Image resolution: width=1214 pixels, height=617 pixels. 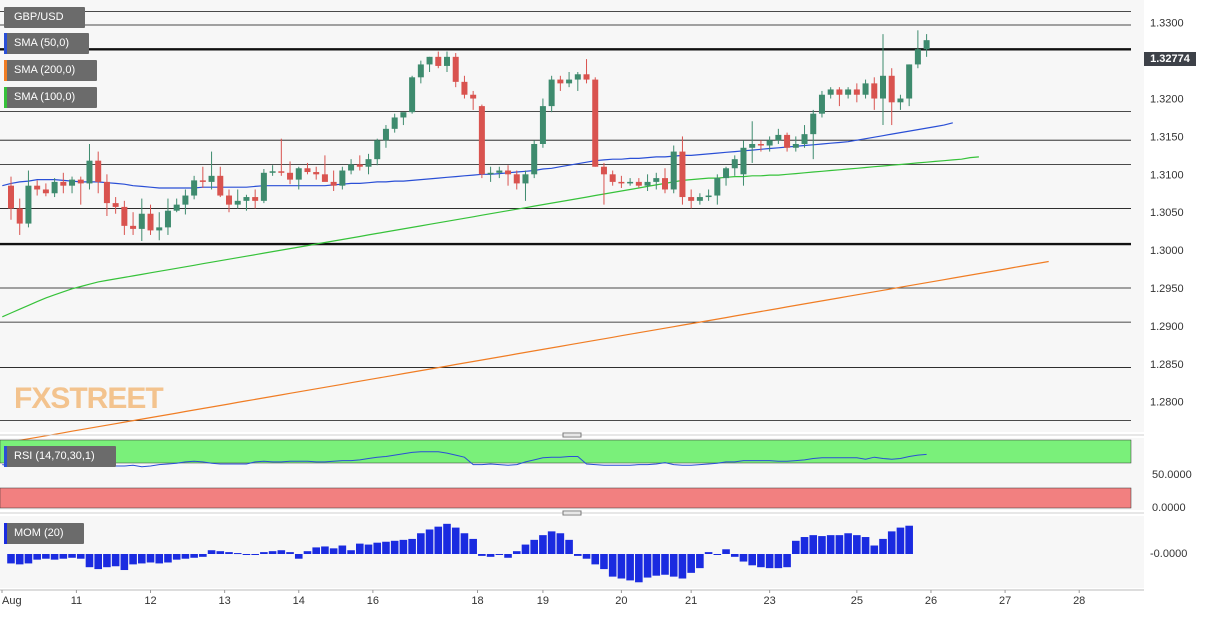 What do you see at coordinates (566, 451) in the screenshot?
I see `rsi-overbought-zone` at bounding box center [566, 451].